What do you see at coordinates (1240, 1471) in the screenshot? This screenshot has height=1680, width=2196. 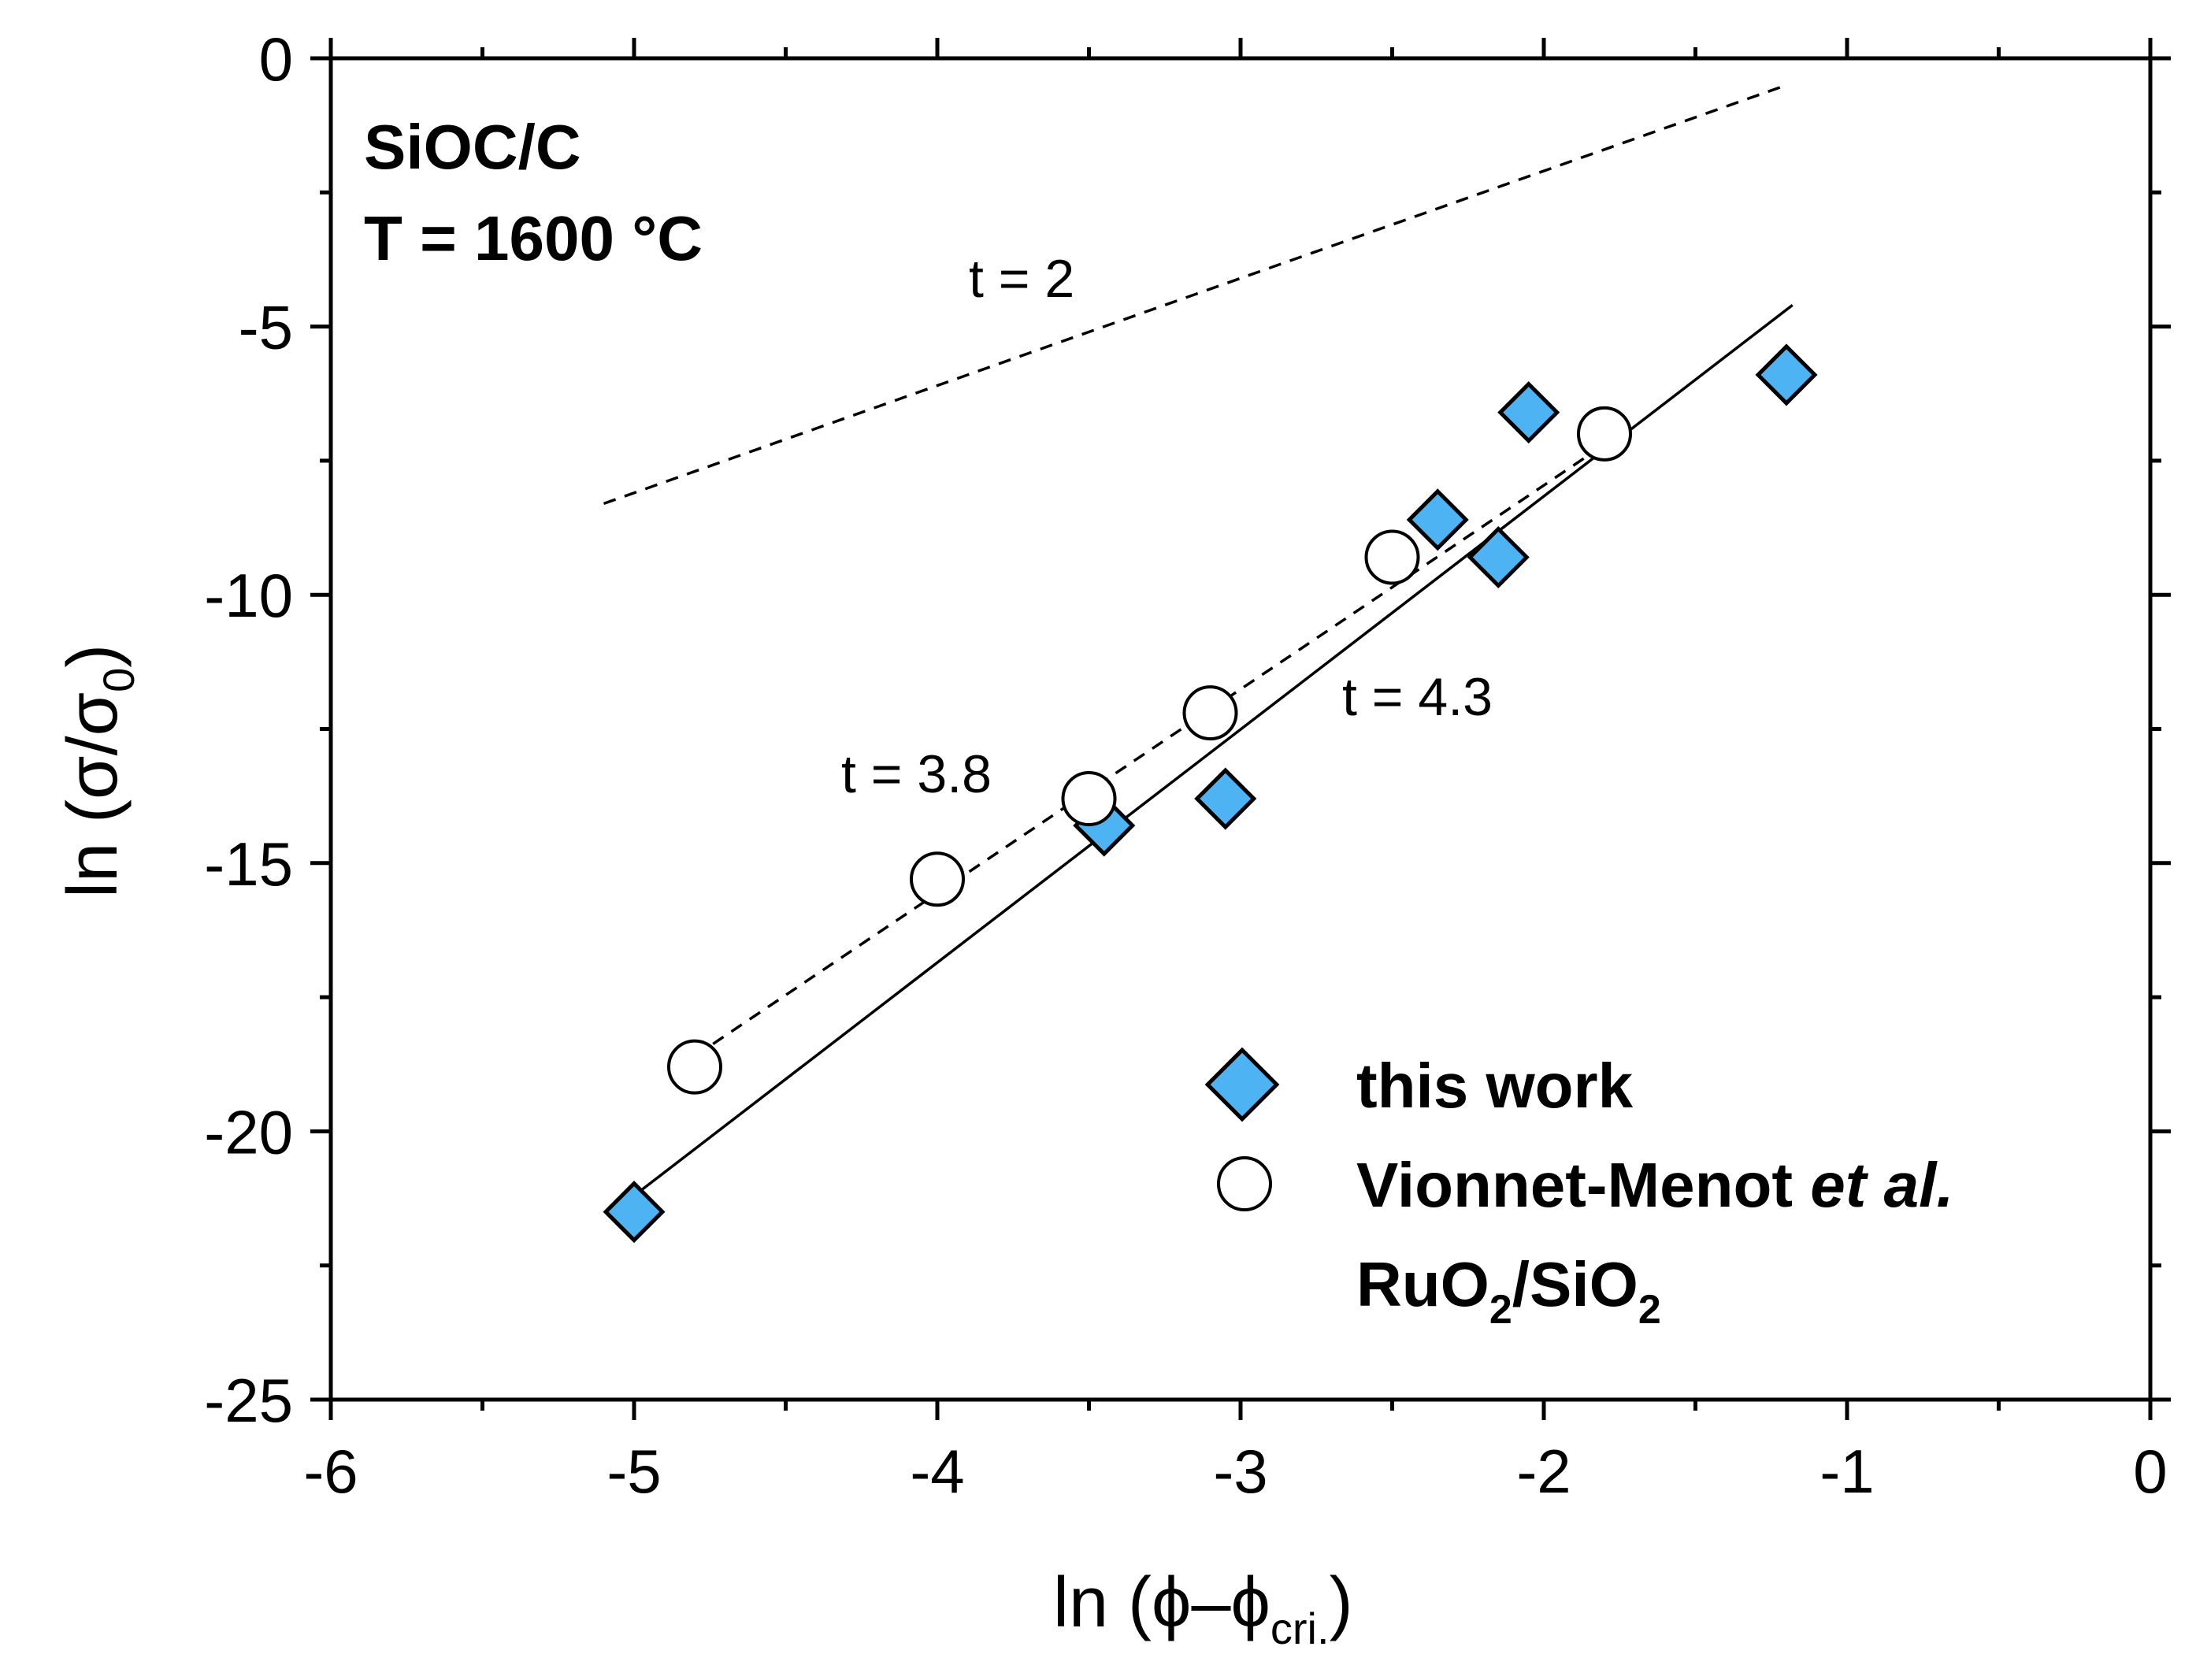 I see `x-tick-label: -3` at bounding box center [1240, 1471].